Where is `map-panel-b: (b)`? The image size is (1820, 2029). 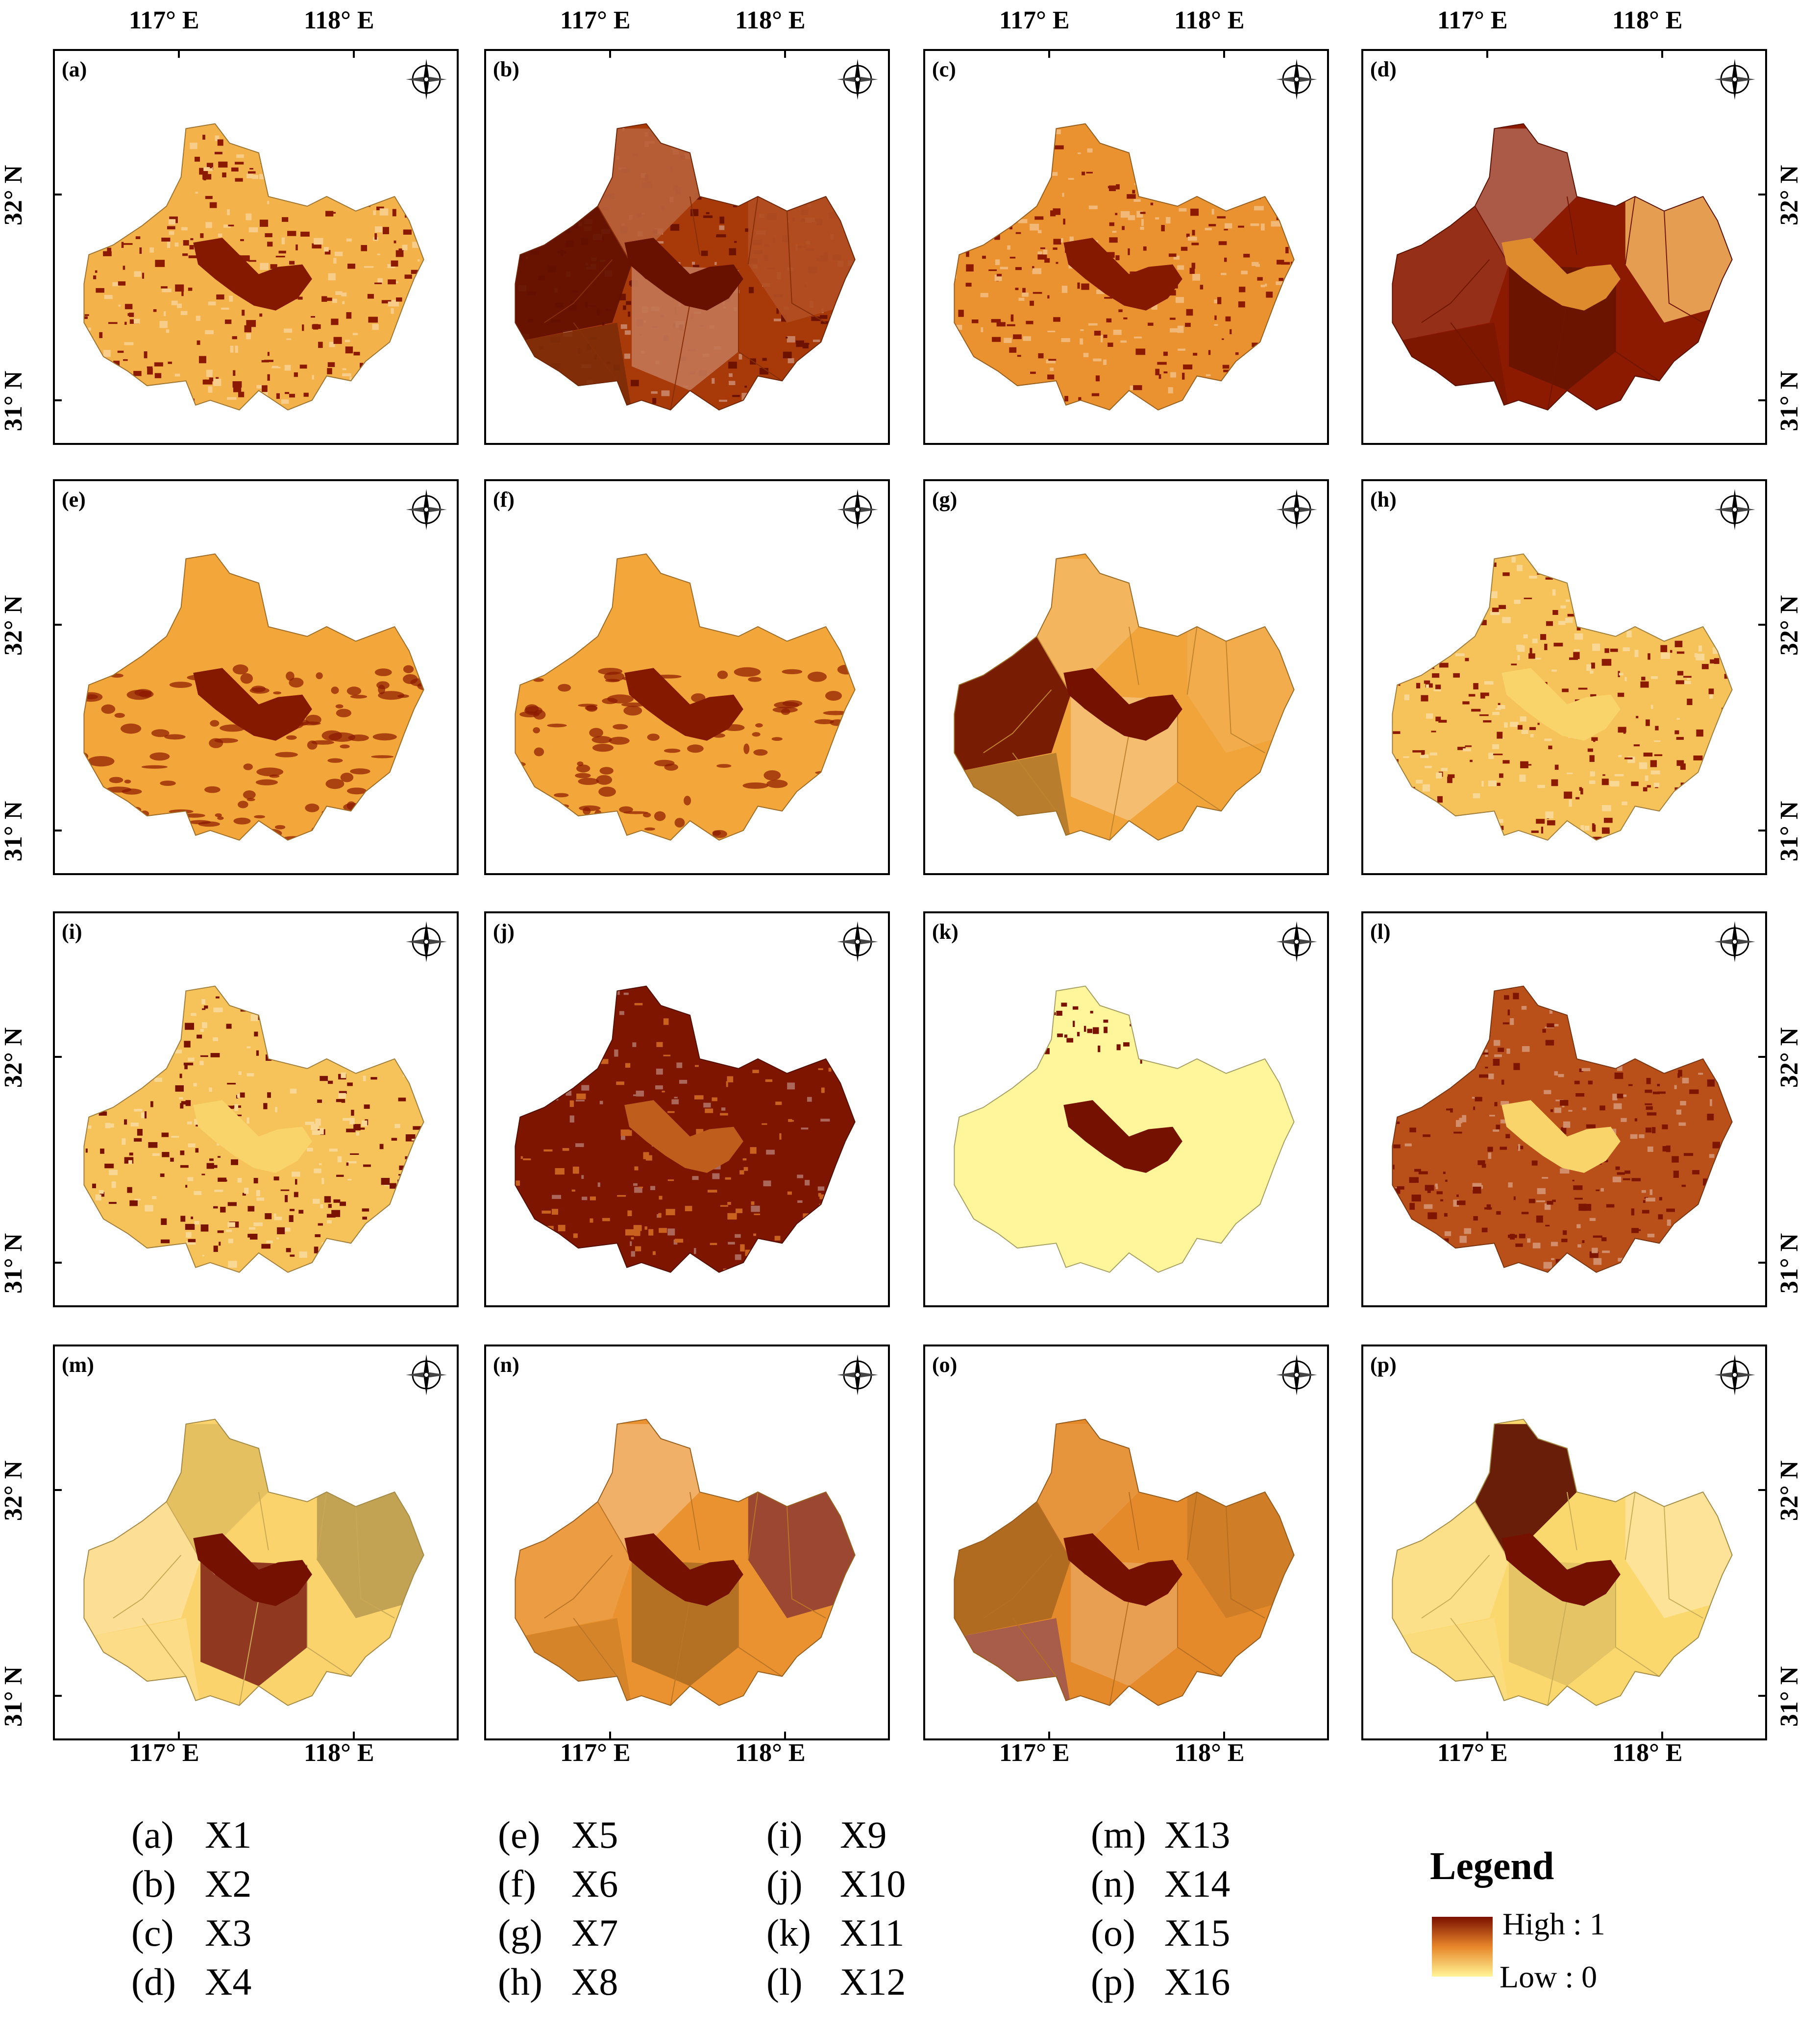
map-panel-b: (b) is located at coordinates (687, 247).